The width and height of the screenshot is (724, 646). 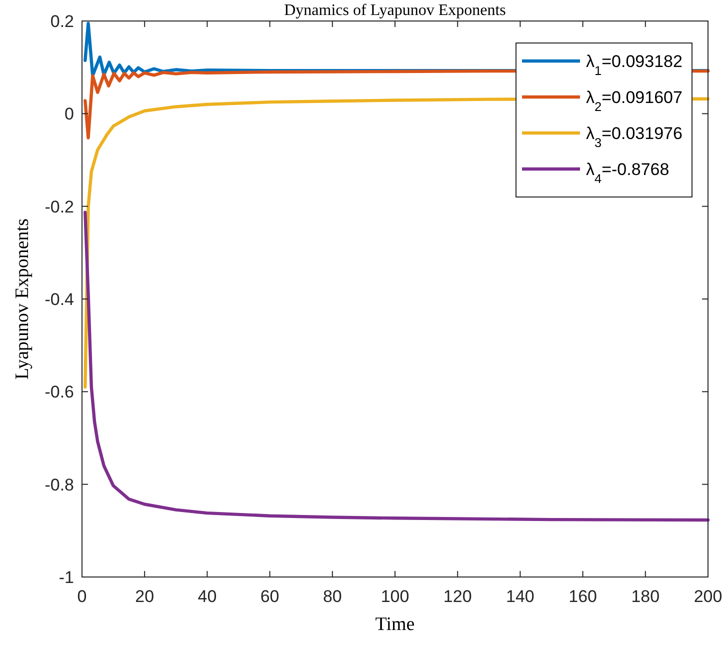 I want to click on y-axis-title: Lyapunov Exponents, so click(x=22, y=299).